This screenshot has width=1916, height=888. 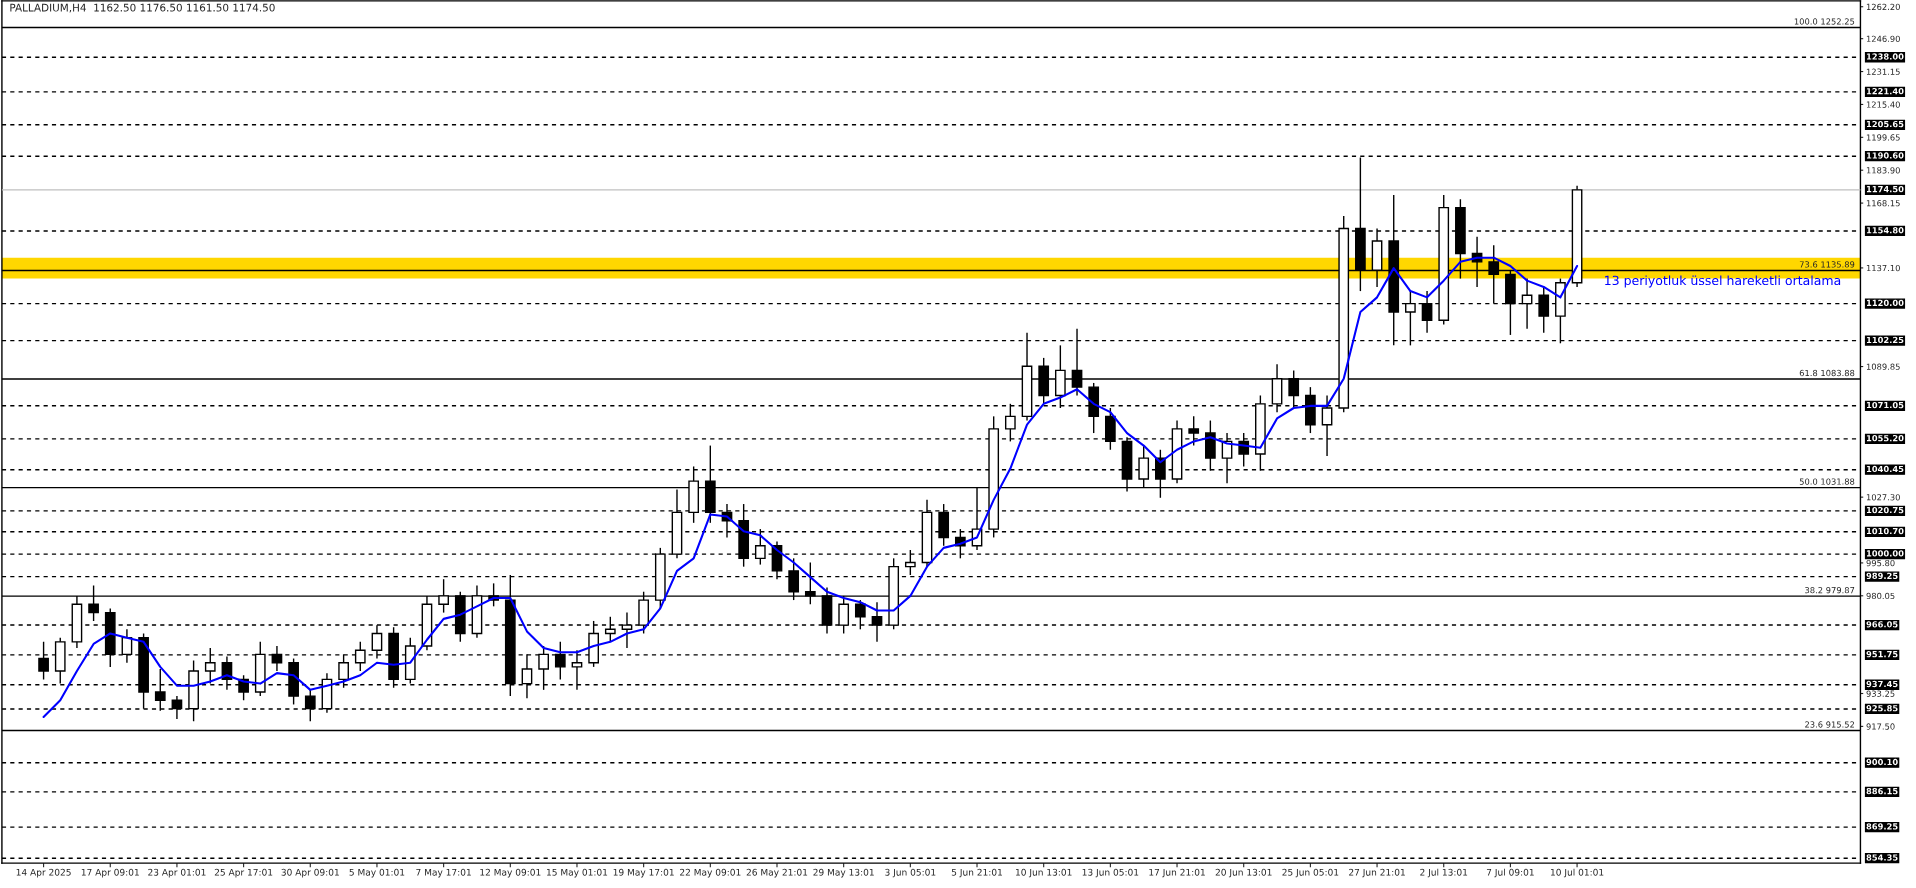 I want to click on y-tick-label: 1183.90, so click(x=1883, y=170).